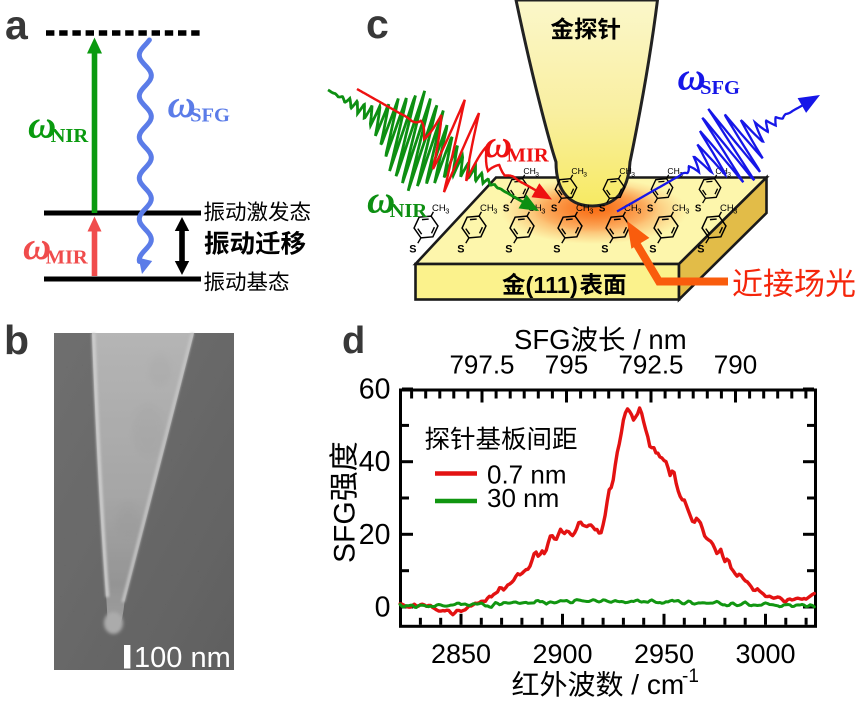 This screenshot has height=711, width=858. What do you see at coordinates (735, 365) in the screenshot?
I see `svg-text: 790` at bounding box center [735, 365].